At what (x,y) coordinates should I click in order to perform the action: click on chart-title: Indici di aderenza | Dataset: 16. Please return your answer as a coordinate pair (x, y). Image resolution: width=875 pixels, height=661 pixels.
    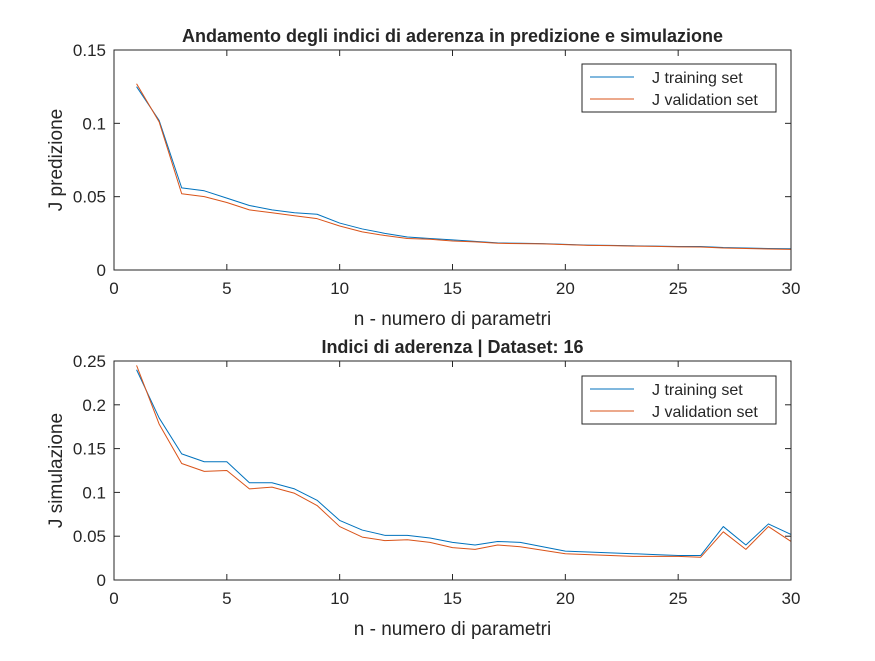
    Looking at the image, I should click on (452, 347).